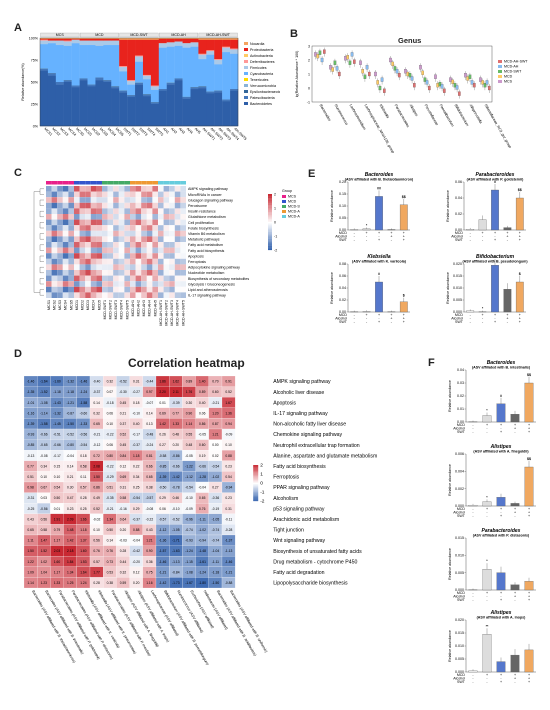 Image resolution: width=550 pixels, height=710 pixels. What do you see at coordinates (96, 551) in the screenshot?
I see `panel-d-cell-value: 0.76` at bounding box center [96, 551].